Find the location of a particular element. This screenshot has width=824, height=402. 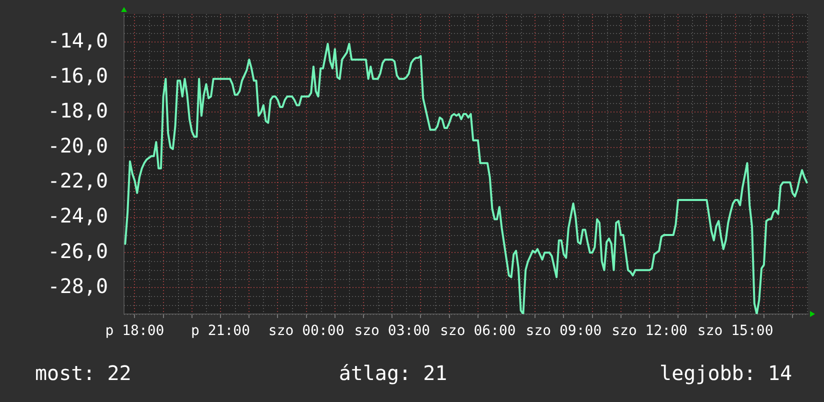

x-tick-label: szo 03:00 is located at coordinates (392, 331).